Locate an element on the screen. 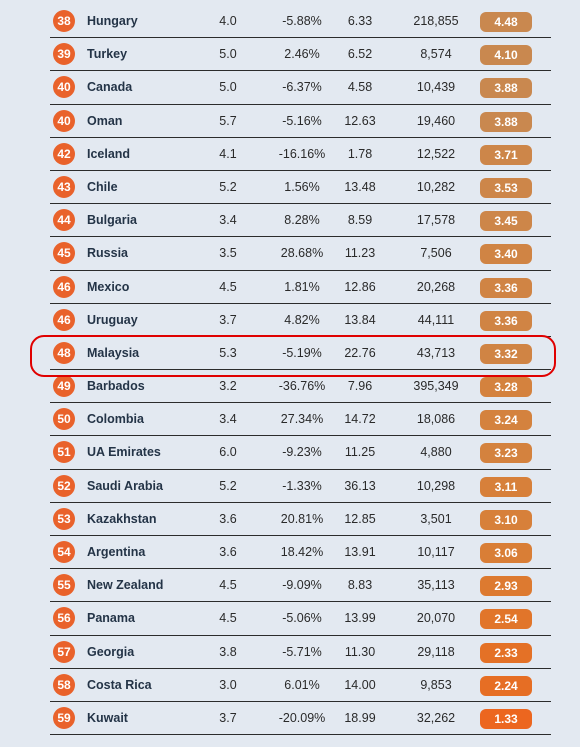 This screenshot has height=747, width=580. cell-c2: -5.16% is located at coordinates (302, 120).